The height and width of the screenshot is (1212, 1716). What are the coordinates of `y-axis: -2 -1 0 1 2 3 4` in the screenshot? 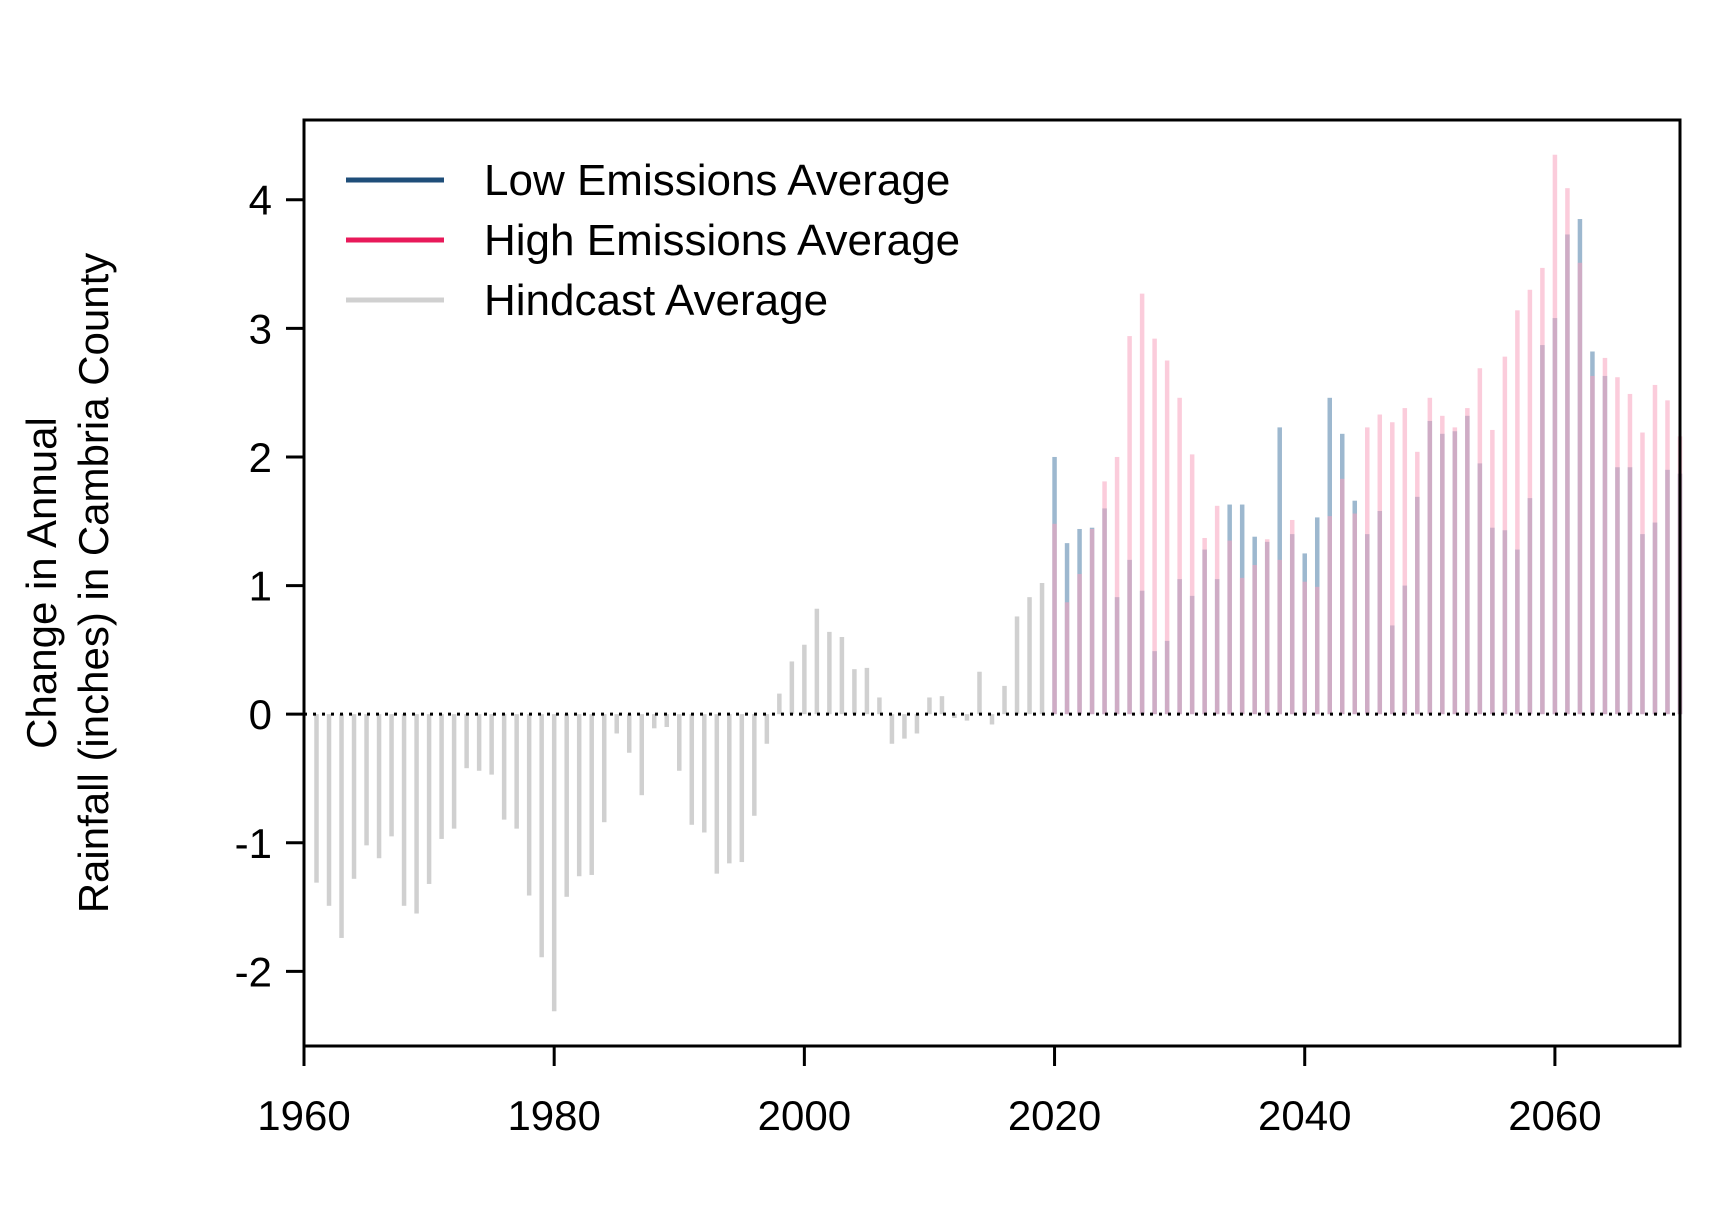 It's located at (269, 586).